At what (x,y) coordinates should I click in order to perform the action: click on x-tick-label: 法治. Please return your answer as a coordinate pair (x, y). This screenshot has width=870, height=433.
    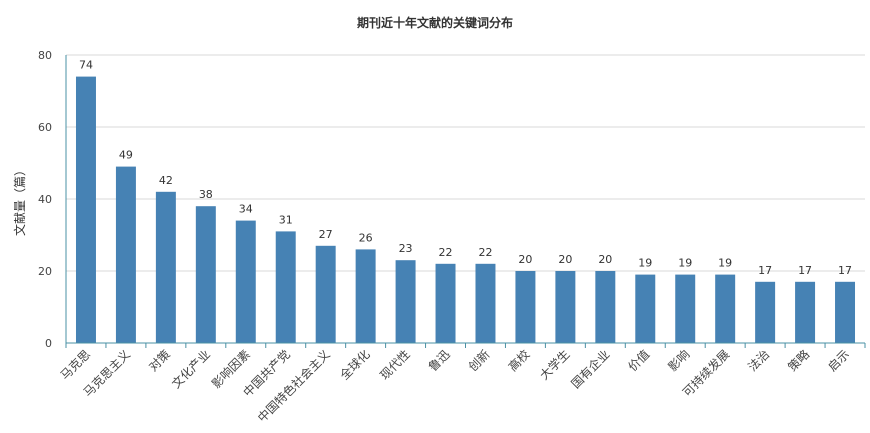
    Looking at the image, I should click on (758, 360).